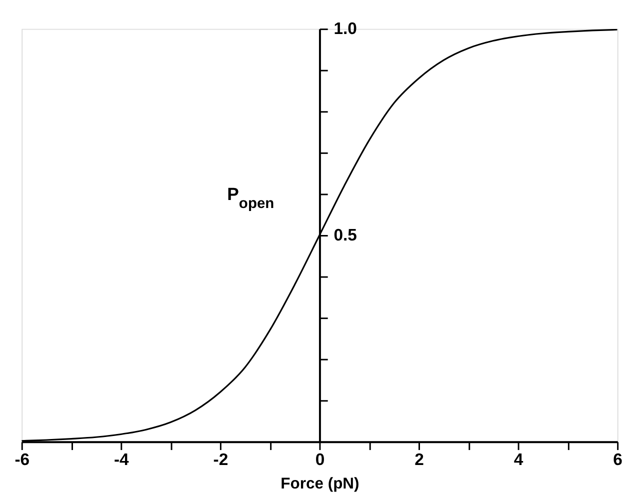 Image resolution: width=636 pixels, height=502 pixels. What do you see at coordinates (320, 483) in the screenshot?
I see `x-axis-title: Force (pN)` at bounding box center [320, 483].